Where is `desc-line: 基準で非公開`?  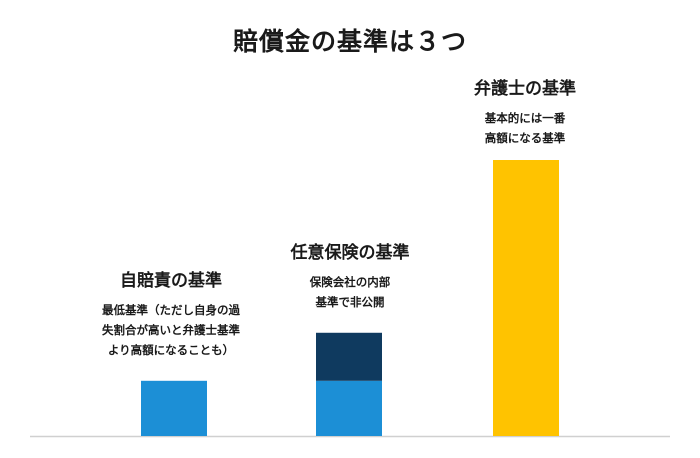
desc-line: 基準で非公開 is located at coordinates (350, 302).